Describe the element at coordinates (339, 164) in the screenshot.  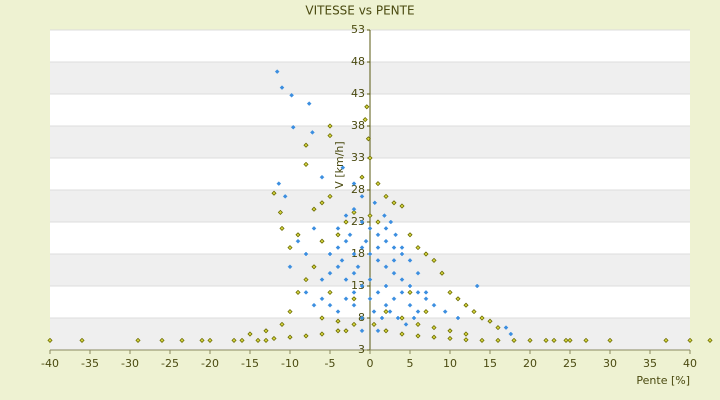
I see `y-axis-label: V [km/h]` at that location.